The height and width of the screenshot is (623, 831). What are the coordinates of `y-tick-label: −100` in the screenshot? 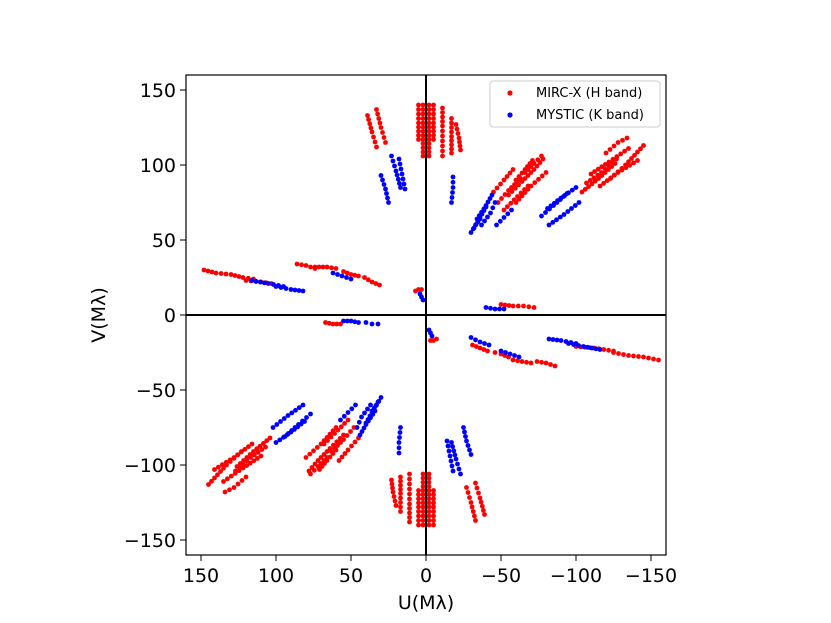 It's located at (150, 466).